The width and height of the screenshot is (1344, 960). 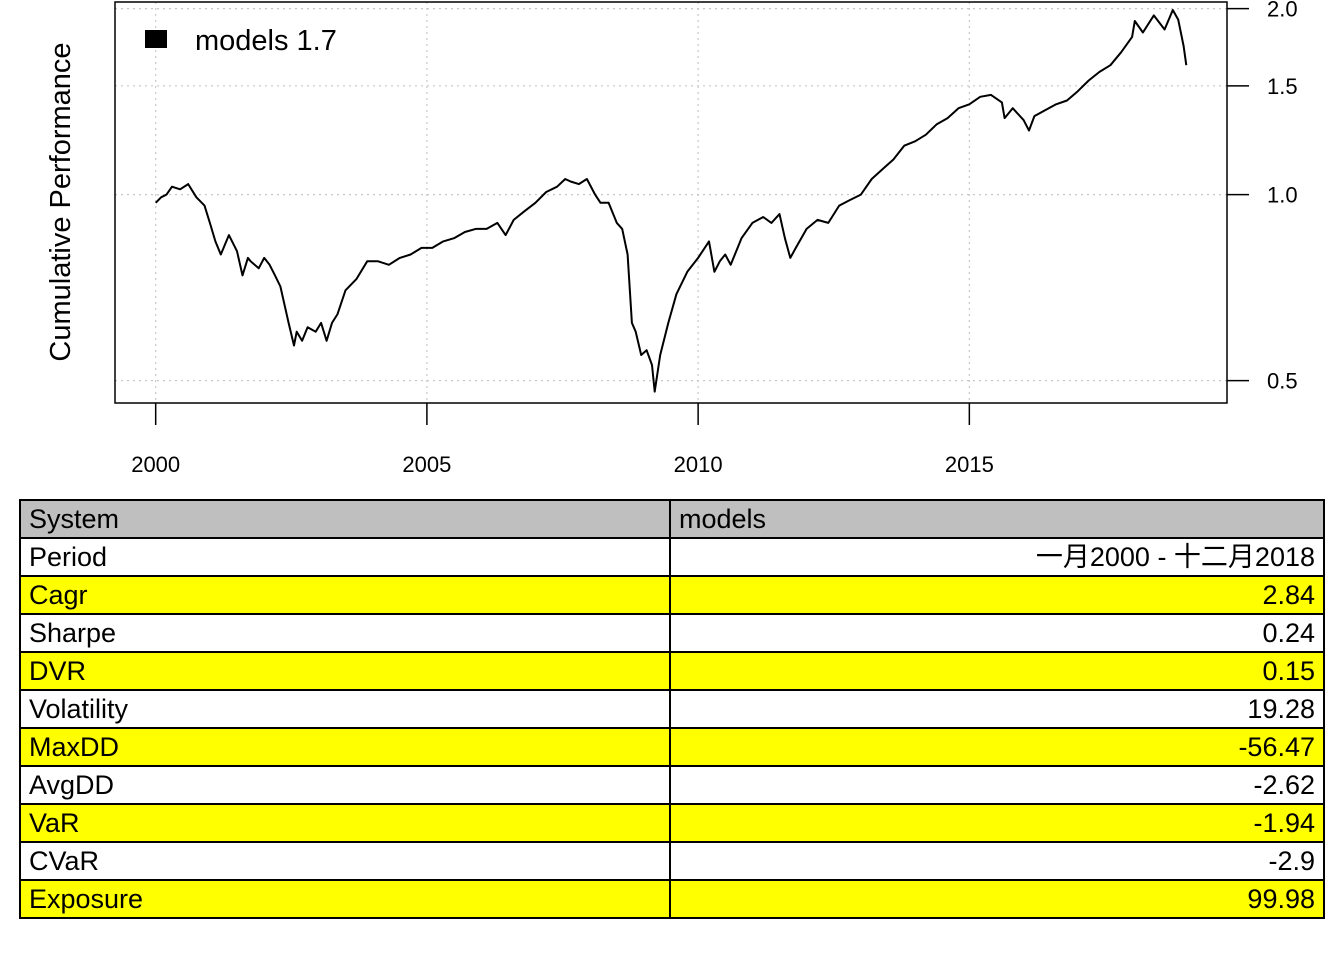 What do you see at coordinates (155, 464) in the screenshot?
I see `x-tick-label: 2000` at bounding box center [155, 464].